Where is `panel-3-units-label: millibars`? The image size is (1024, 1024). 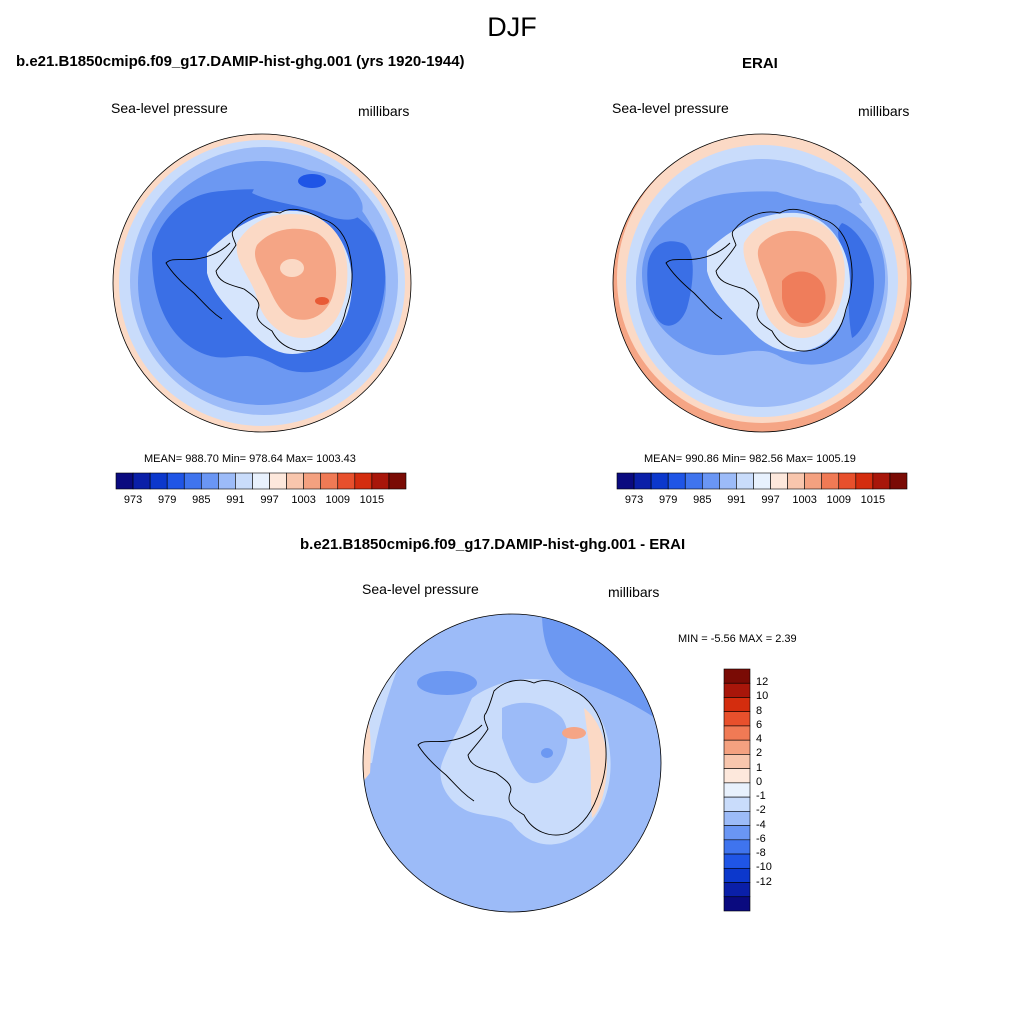
panel-3-units-label: millibars is located at coordinates (634, 592).